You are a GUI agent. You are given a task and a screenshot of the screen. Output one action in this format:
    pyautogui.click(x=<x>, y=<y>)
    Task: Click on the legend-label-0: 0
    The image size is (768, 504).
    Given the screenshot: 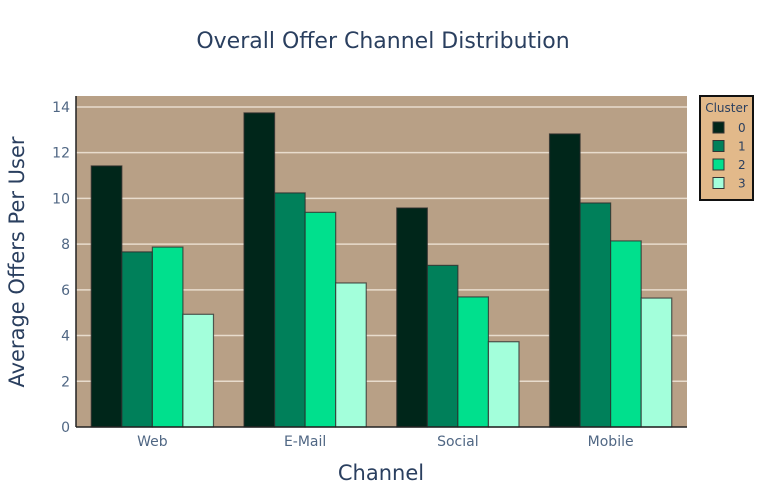 What is the action you would take?
    pyautogui.click(x=742, y=128)
    